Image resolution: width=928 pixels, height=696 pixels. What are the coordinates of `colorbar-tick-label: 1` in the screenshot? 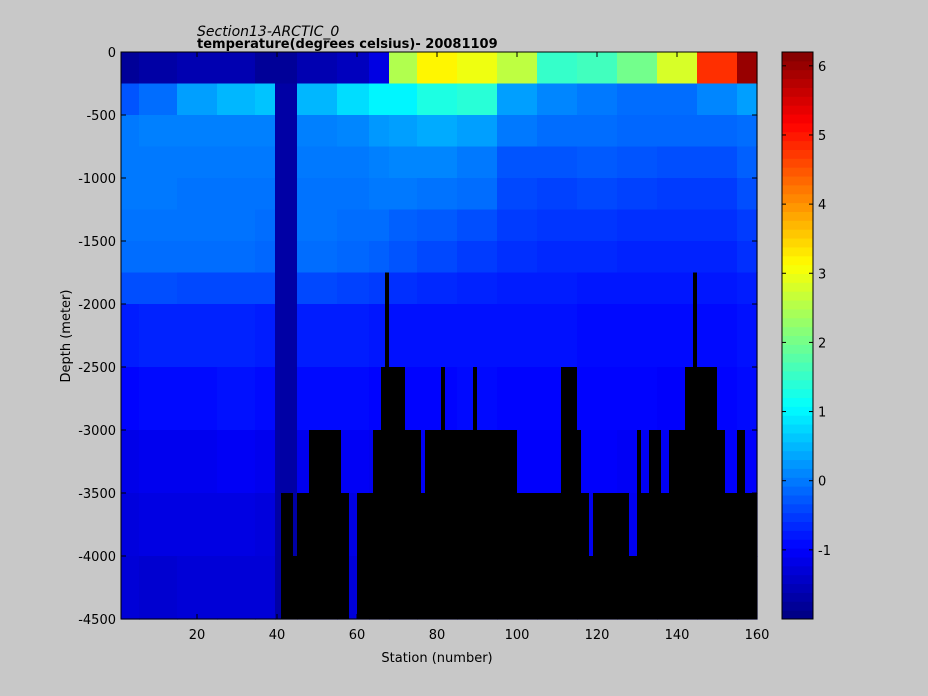 It's located at (822, 413).